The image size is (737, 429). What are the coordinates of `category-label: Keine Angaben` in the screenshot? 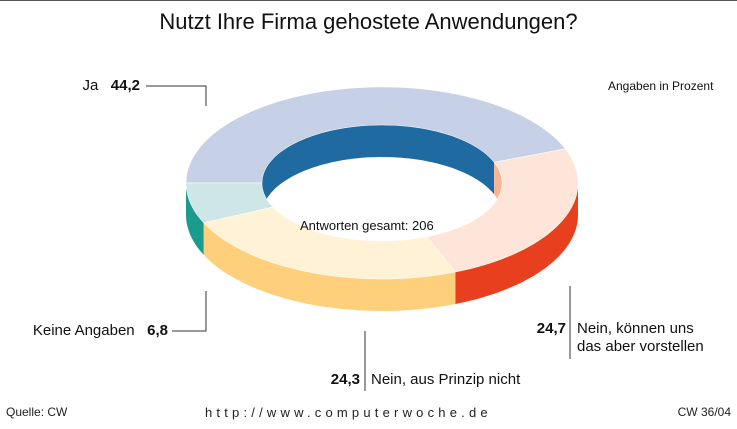 It's located at (83, 330).